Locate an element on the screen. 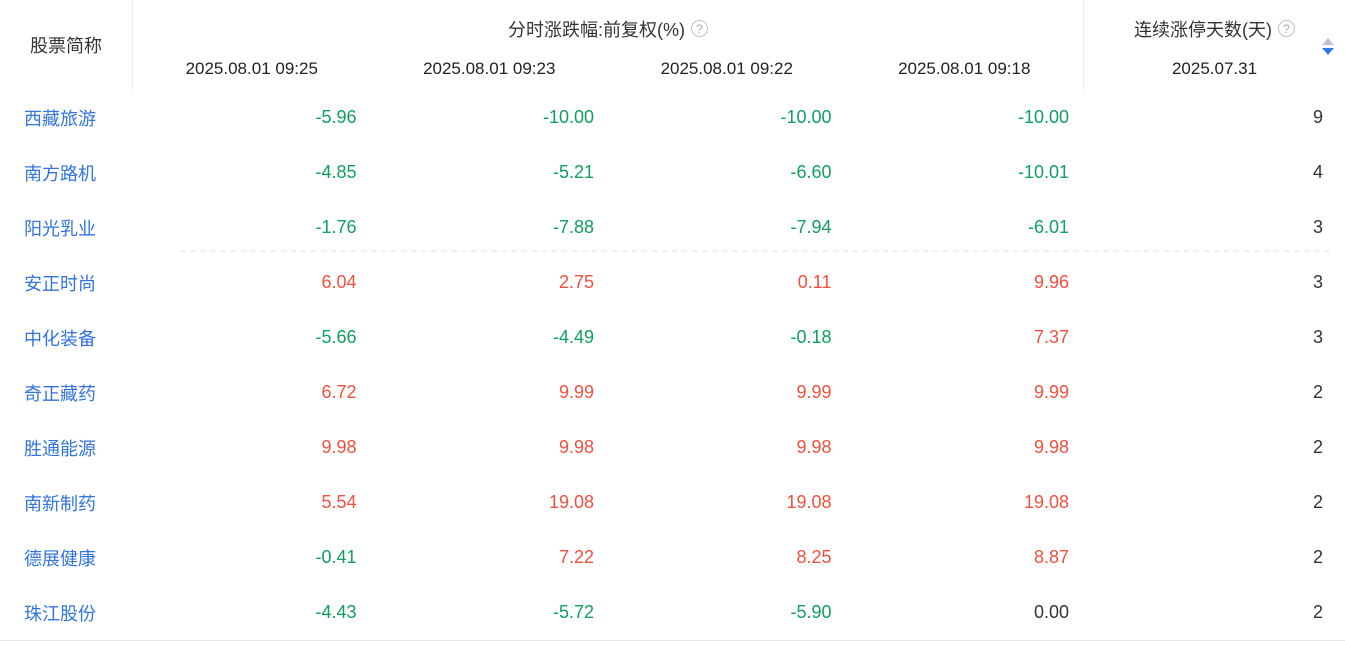  change-value: -1.76 is located at coordinates (336, 227).